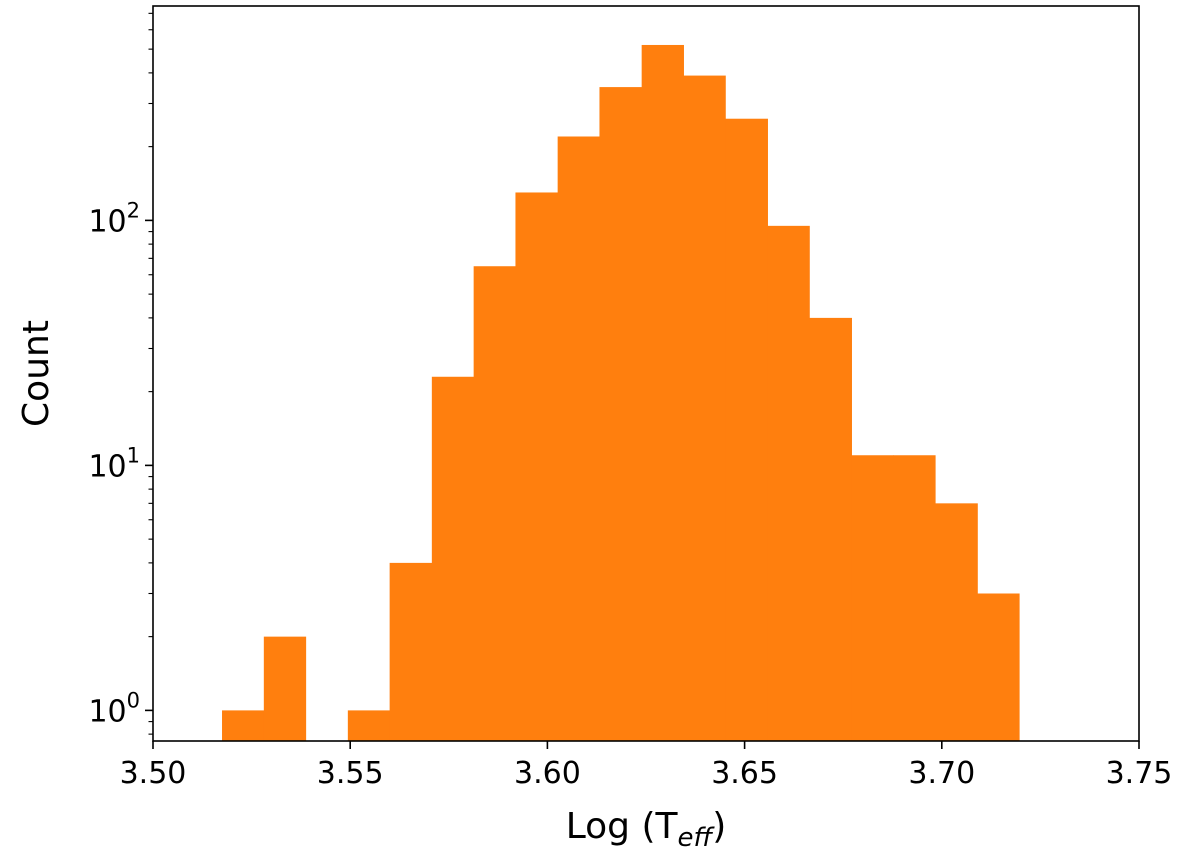 Image resolution: width=1200 pixels, height=855 pixels. I want to click on y-tick-label-exponent: 1, so click(133, 455).